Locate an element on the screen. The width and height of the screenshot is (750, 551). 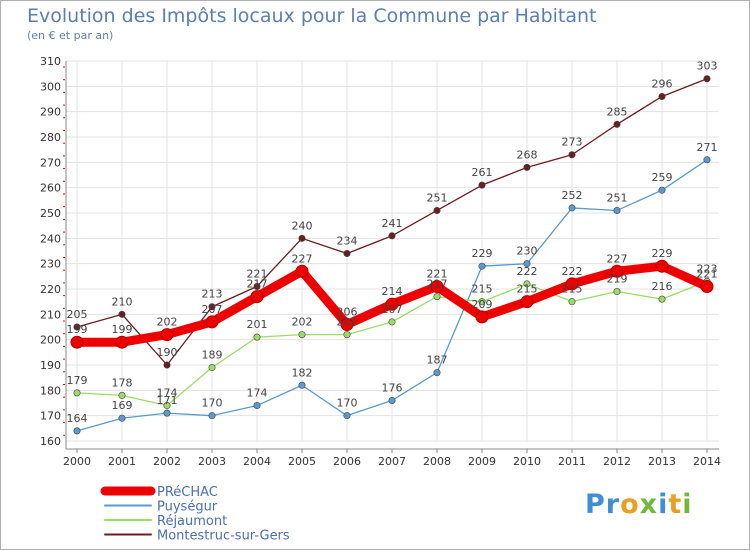
x-tick-label: 2000 is located at coordinates (77, 461).